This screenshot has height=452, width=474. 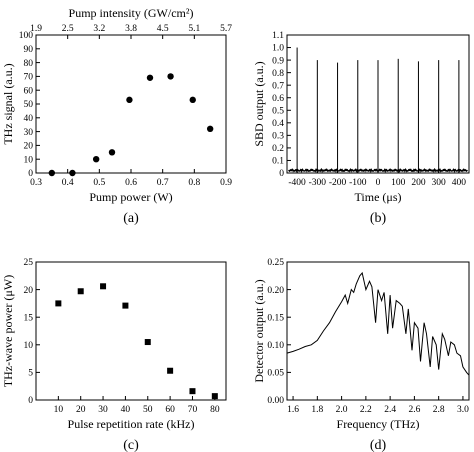 I want to click on x-tick-label: 10, so click(x=59, y=410).